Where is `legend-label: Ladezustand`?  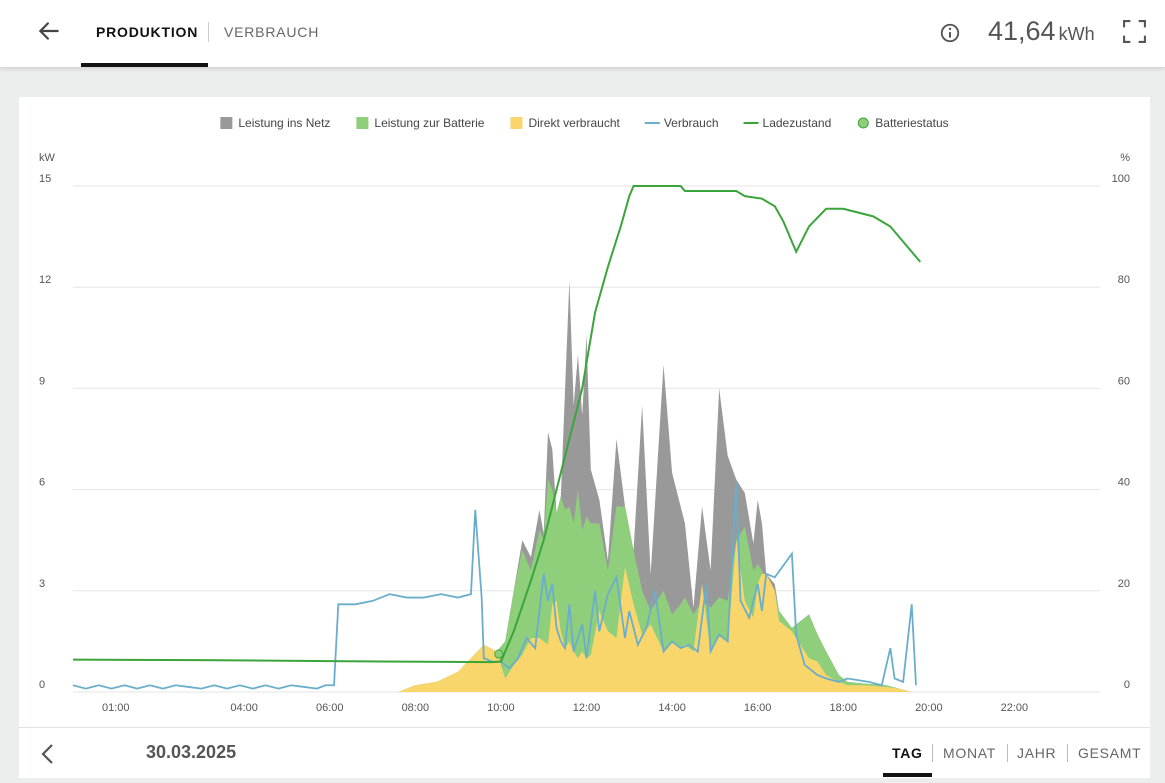 legend-label: Ladezustand is located at coordinates (797, 123).